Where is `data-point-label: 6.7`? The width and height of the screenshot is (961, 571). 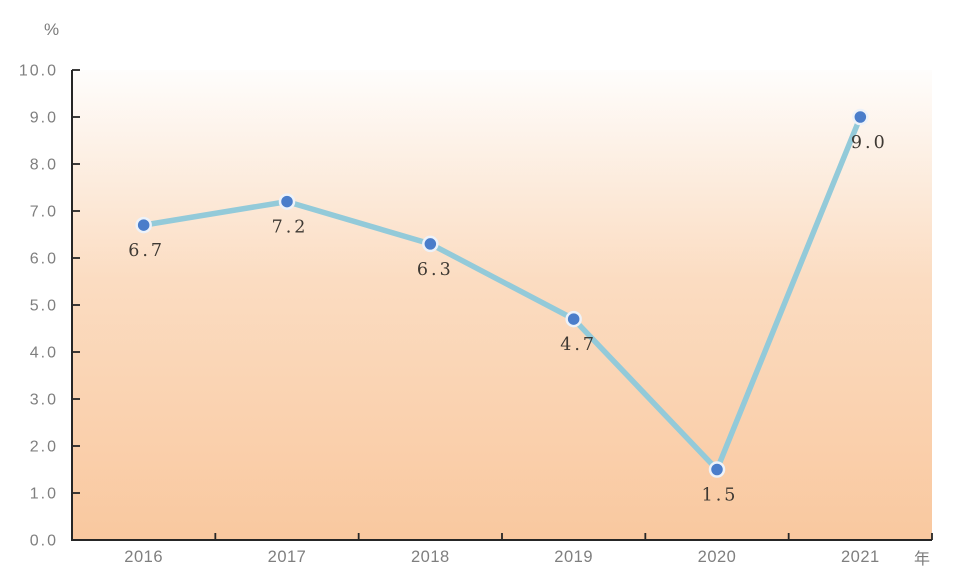 data-point-label: 6.7 is located at coordinates (146, 251).